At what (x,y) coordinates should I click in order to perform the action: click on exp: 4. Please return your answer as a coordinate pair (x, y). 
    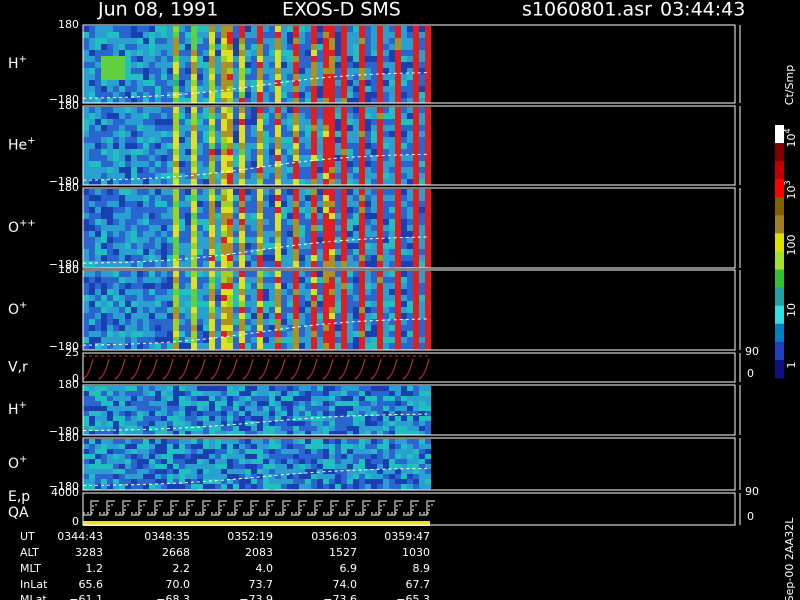
    Looking at the image, I should click on (787, 130).